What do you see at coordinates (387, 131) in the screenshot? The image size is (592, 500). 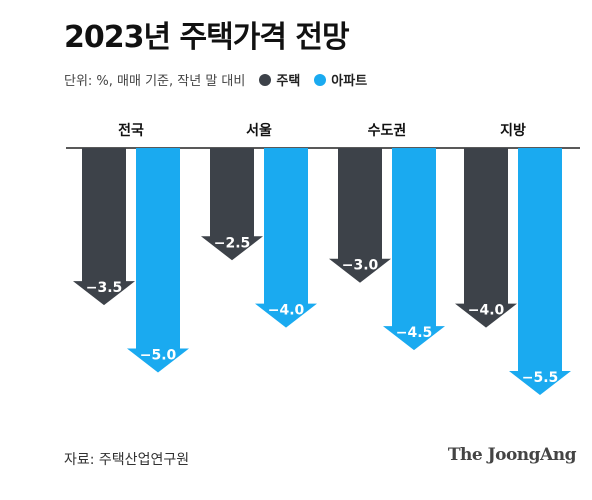 I see `category-label: 수도권` at bounding box center [387, 131].